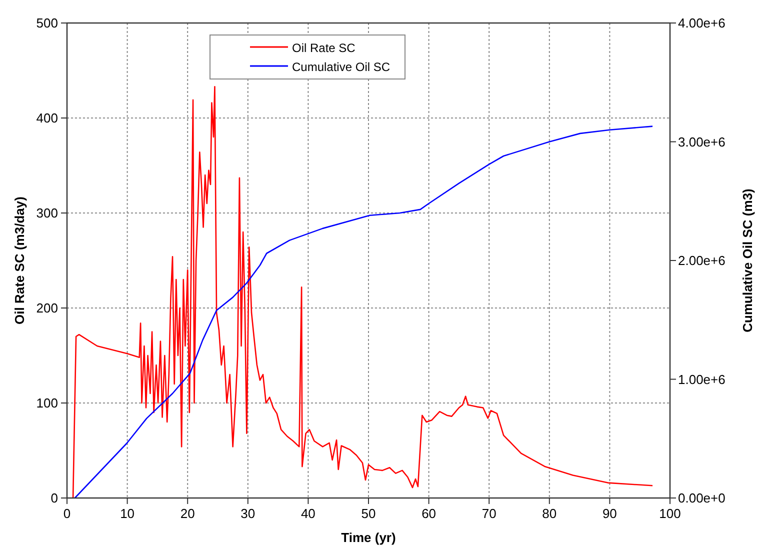  Describe the element at coordinates (47, 23) in the screenshot. I see `y-tick-label: 500` at that location.